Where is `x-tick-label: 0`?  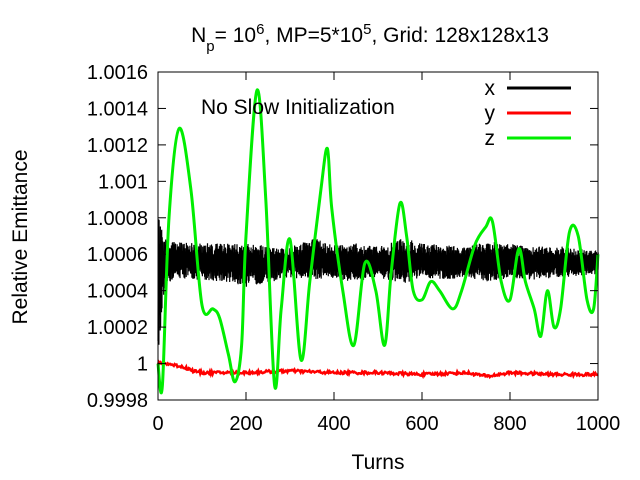
x-tick-label: 0 is located at coordinates (157, 424).